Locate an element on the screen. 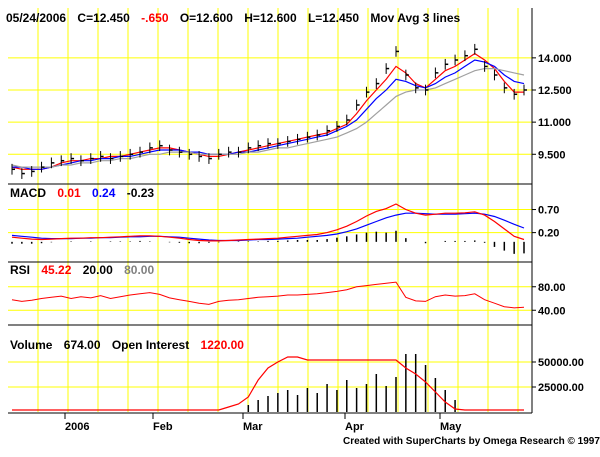 Image resolution: width=600 pixels, height=457 pixels. rsi-line is located at coordinates (268, 295).